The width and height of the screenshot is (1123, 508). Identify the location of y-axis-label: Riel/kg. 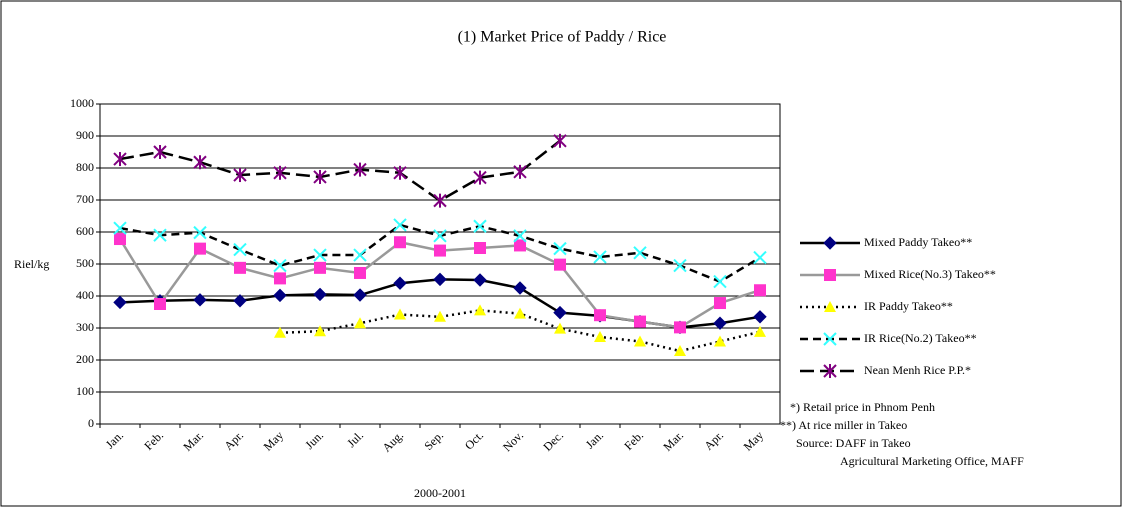
(31, 264).